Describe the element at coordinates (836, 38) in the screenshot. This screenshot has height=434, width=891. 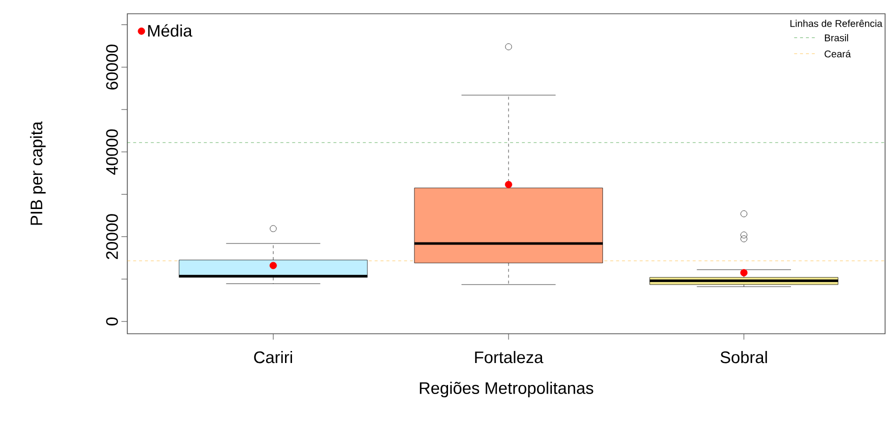
I see `legend-label: Brasil` at that location.